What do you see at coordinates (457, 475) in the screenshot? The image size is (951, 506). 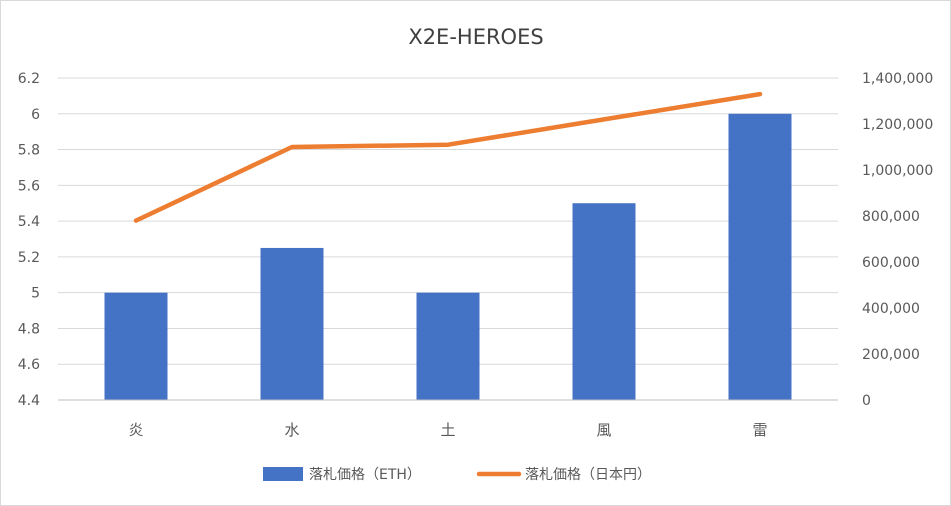 I see `legend: 落札価格（ETH） 落札価格（日本円）` at bounding box center [457, 475].